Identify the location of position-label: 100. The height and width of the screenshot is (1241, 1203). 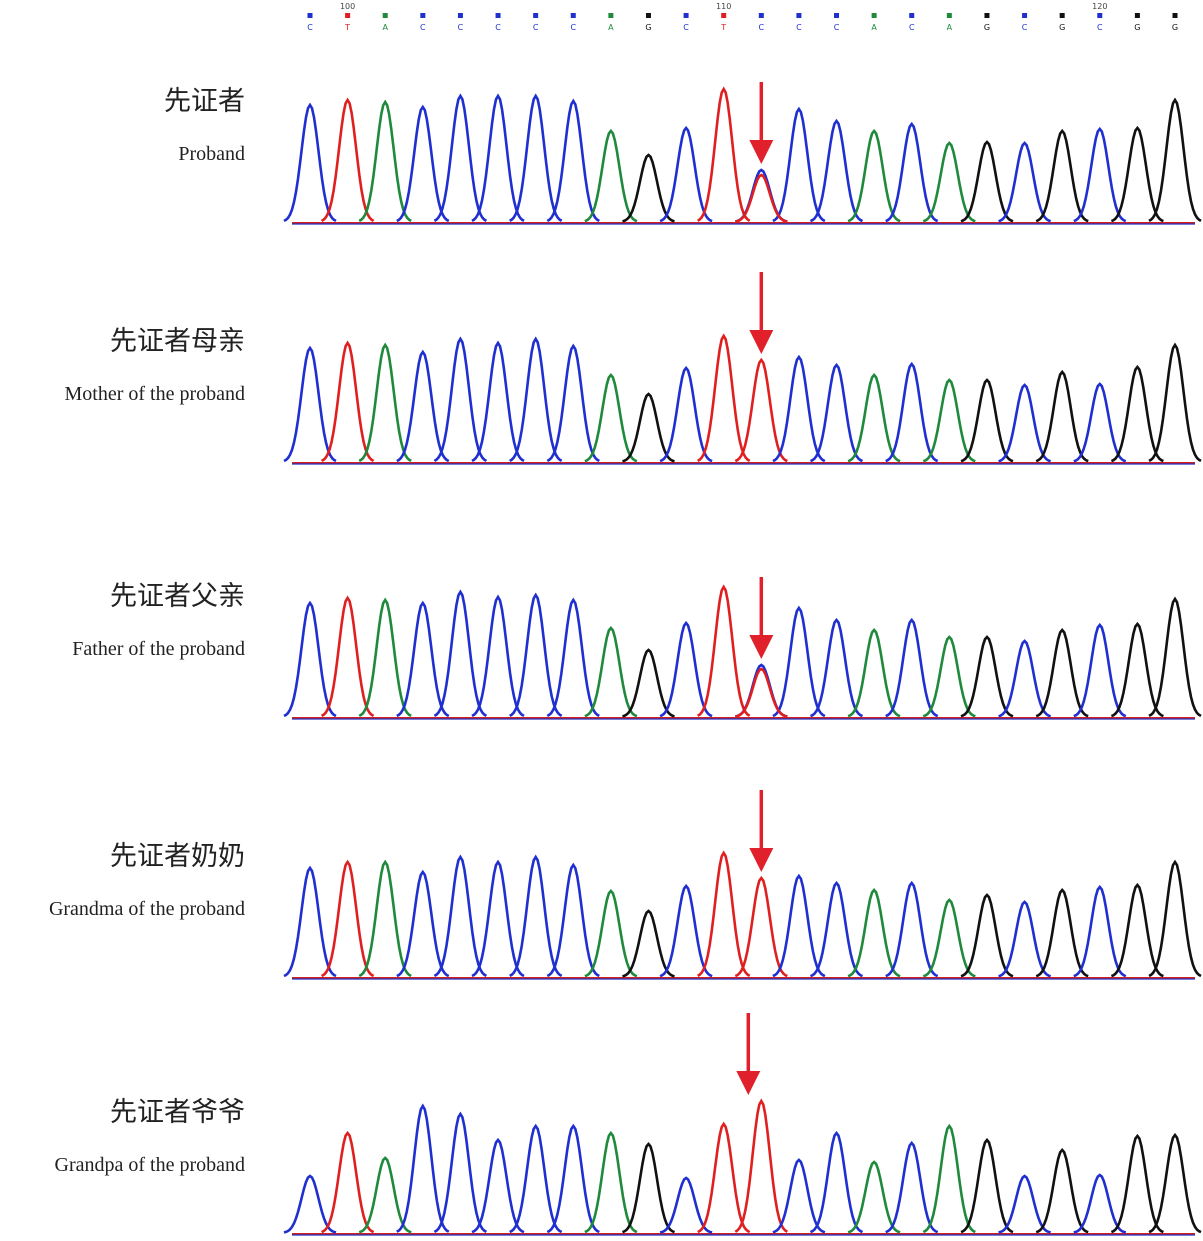
(347, 6).